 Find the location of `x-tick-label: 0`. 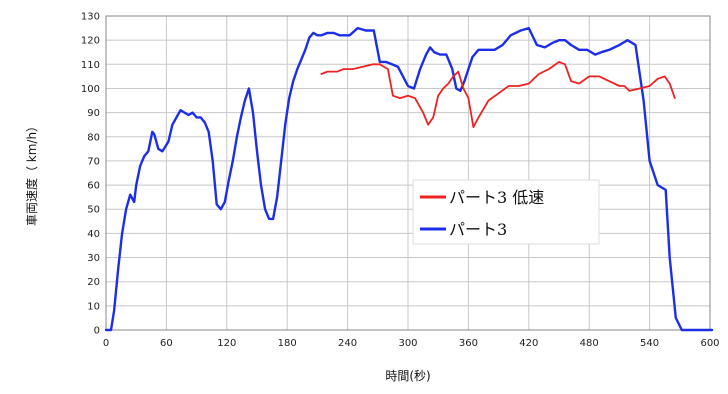

x-tick-label: 0 is located at coordinates (106, 343).